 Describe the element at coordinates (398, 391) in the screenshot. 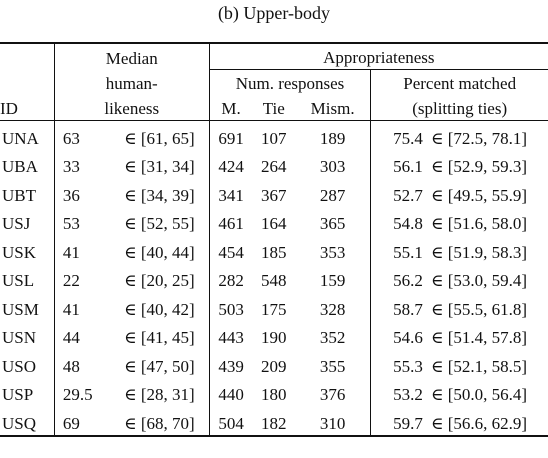

I see `cell-pct: 53.2` at that location.